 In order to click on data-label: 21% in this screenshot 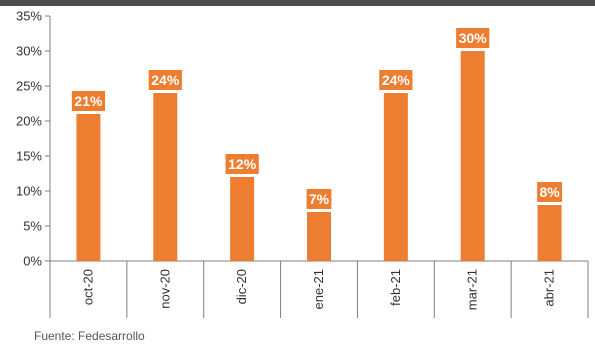, I will do `click(88, 101)`.